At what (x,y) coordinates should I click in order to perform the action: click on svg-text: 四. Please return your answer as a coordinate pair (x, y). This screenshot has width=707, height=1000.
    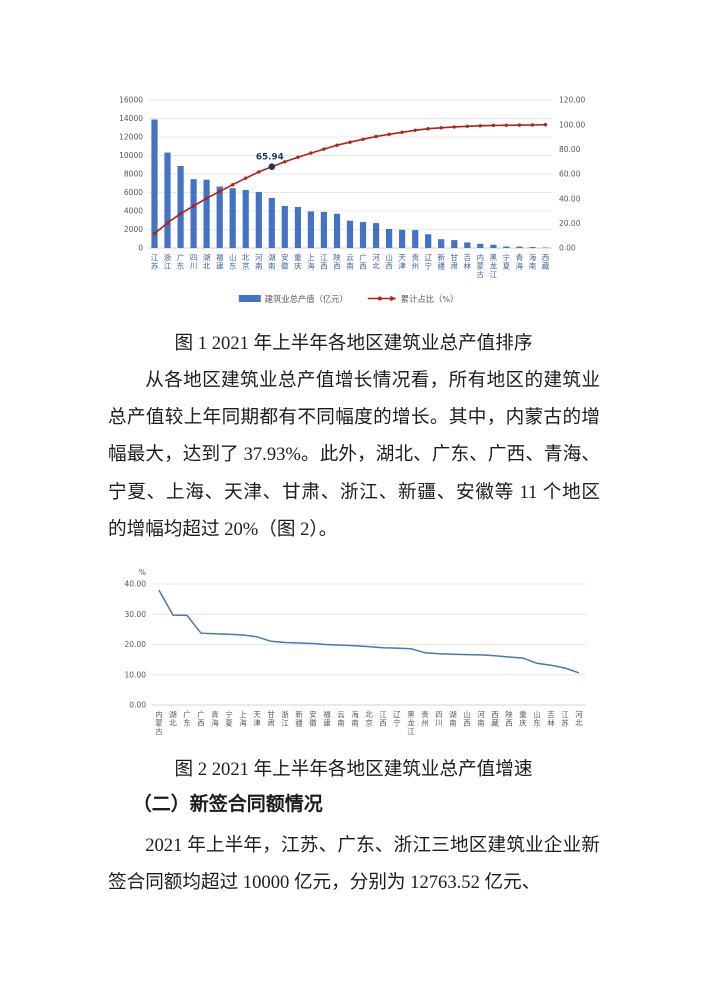
    Looking at the image, I should click on (439, 714).